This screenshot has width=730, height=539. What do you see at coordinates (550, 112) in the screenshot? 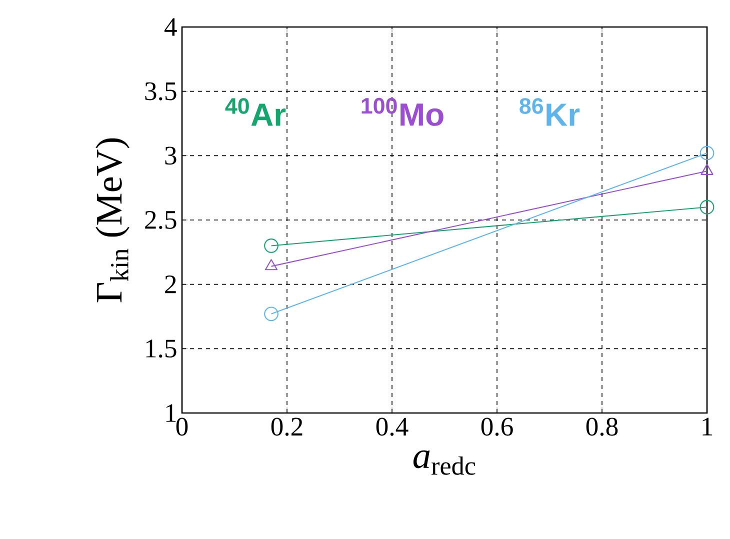
I see `text: $^{86}$Kr` at bounding box center [550, 112].